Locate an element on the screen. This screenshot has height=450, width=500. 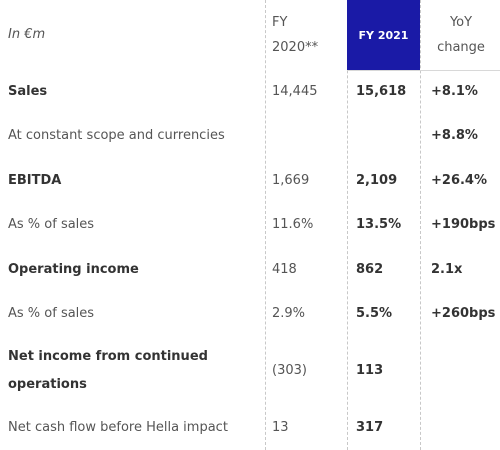
row-label: Net income from continued operations is located at coordinates (108, 371).